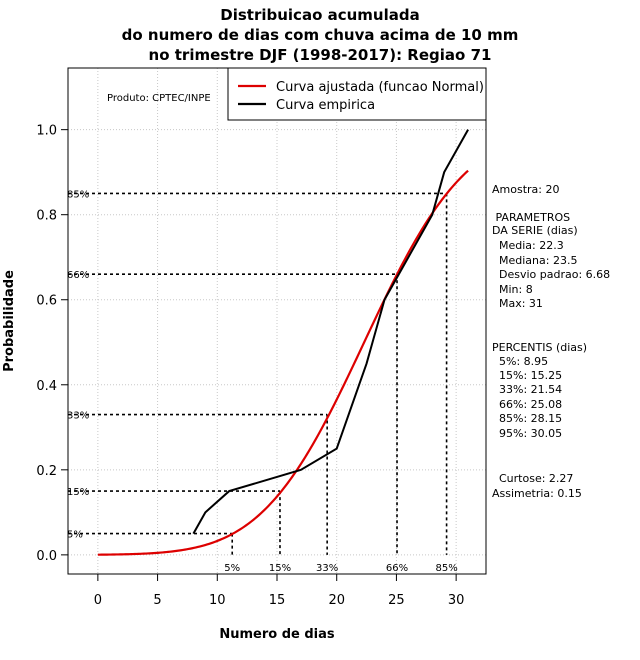 The height and width of the screenshot is (660, 640). Describe the element at coordinates (336, 600) in the screenshot. I see `x-tick-label: 20` at that location.